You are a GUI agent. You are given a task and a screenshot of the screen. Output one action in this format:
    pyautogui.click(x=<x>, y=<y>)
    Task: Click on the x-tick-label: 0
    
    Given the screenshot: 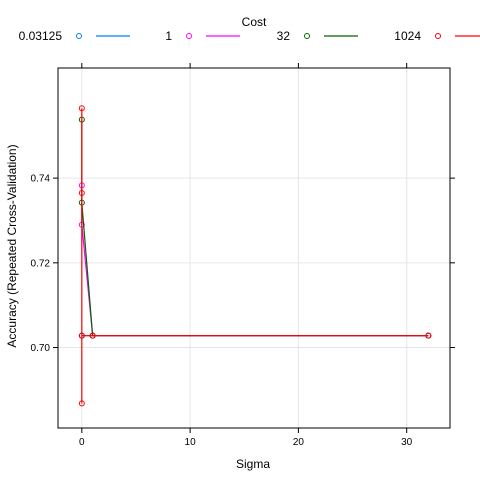 What is the action you would take?
    pyautogui.click(x=82, y=442)
    